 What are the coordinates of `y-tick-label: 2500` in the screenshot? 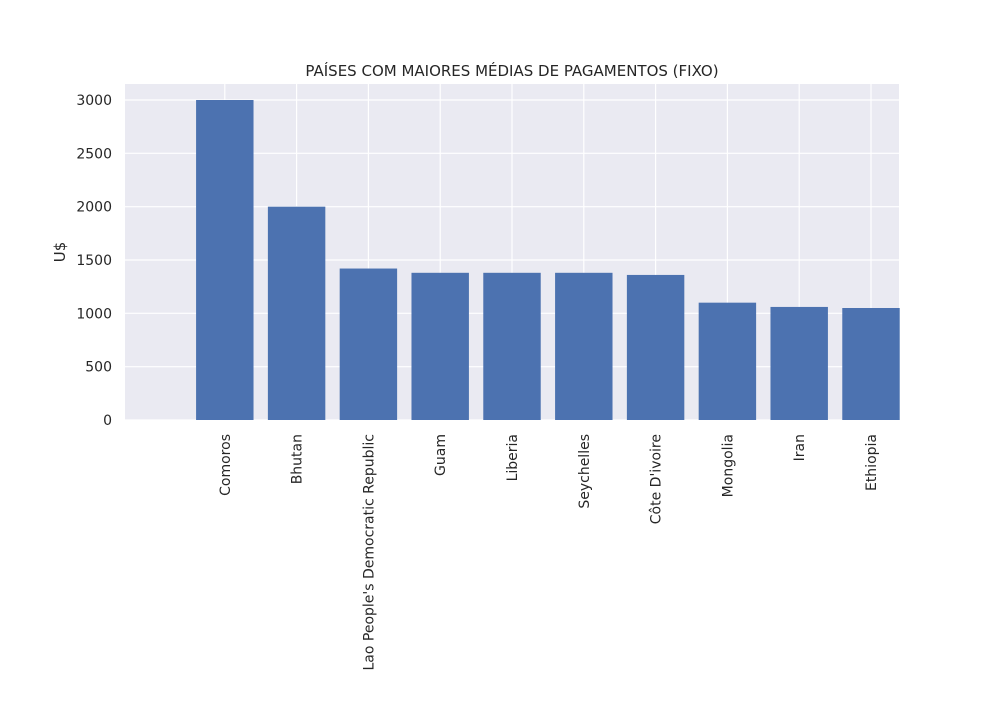 It's located at (94, 154).